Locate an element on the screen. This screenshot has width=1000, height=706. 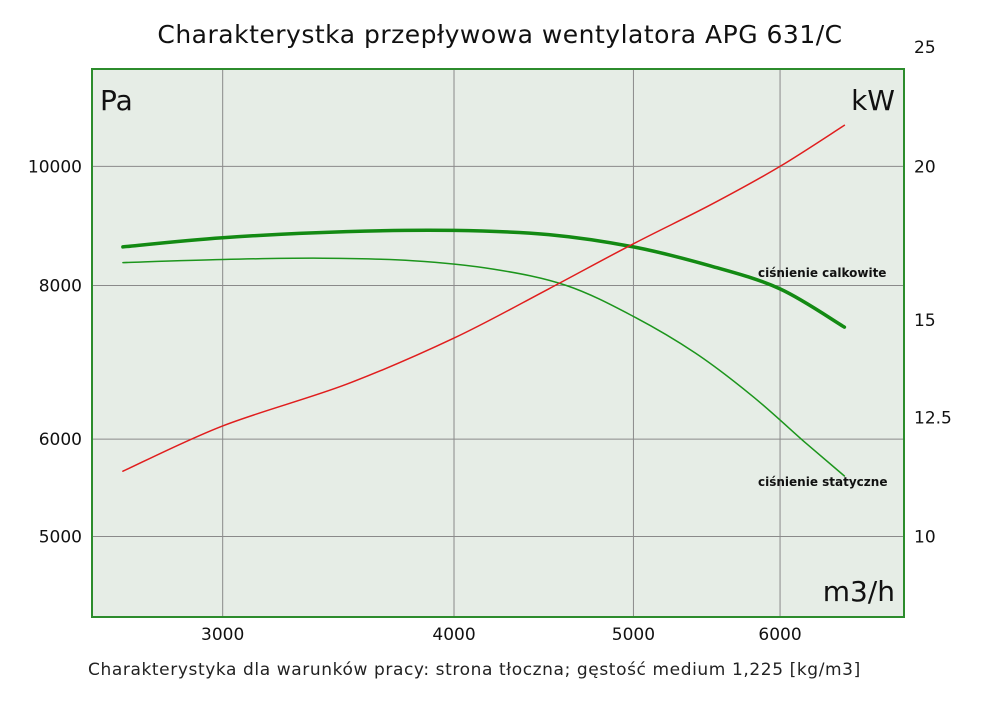
y-left-tick-label: 10000 is located at coordinates (55, 167).